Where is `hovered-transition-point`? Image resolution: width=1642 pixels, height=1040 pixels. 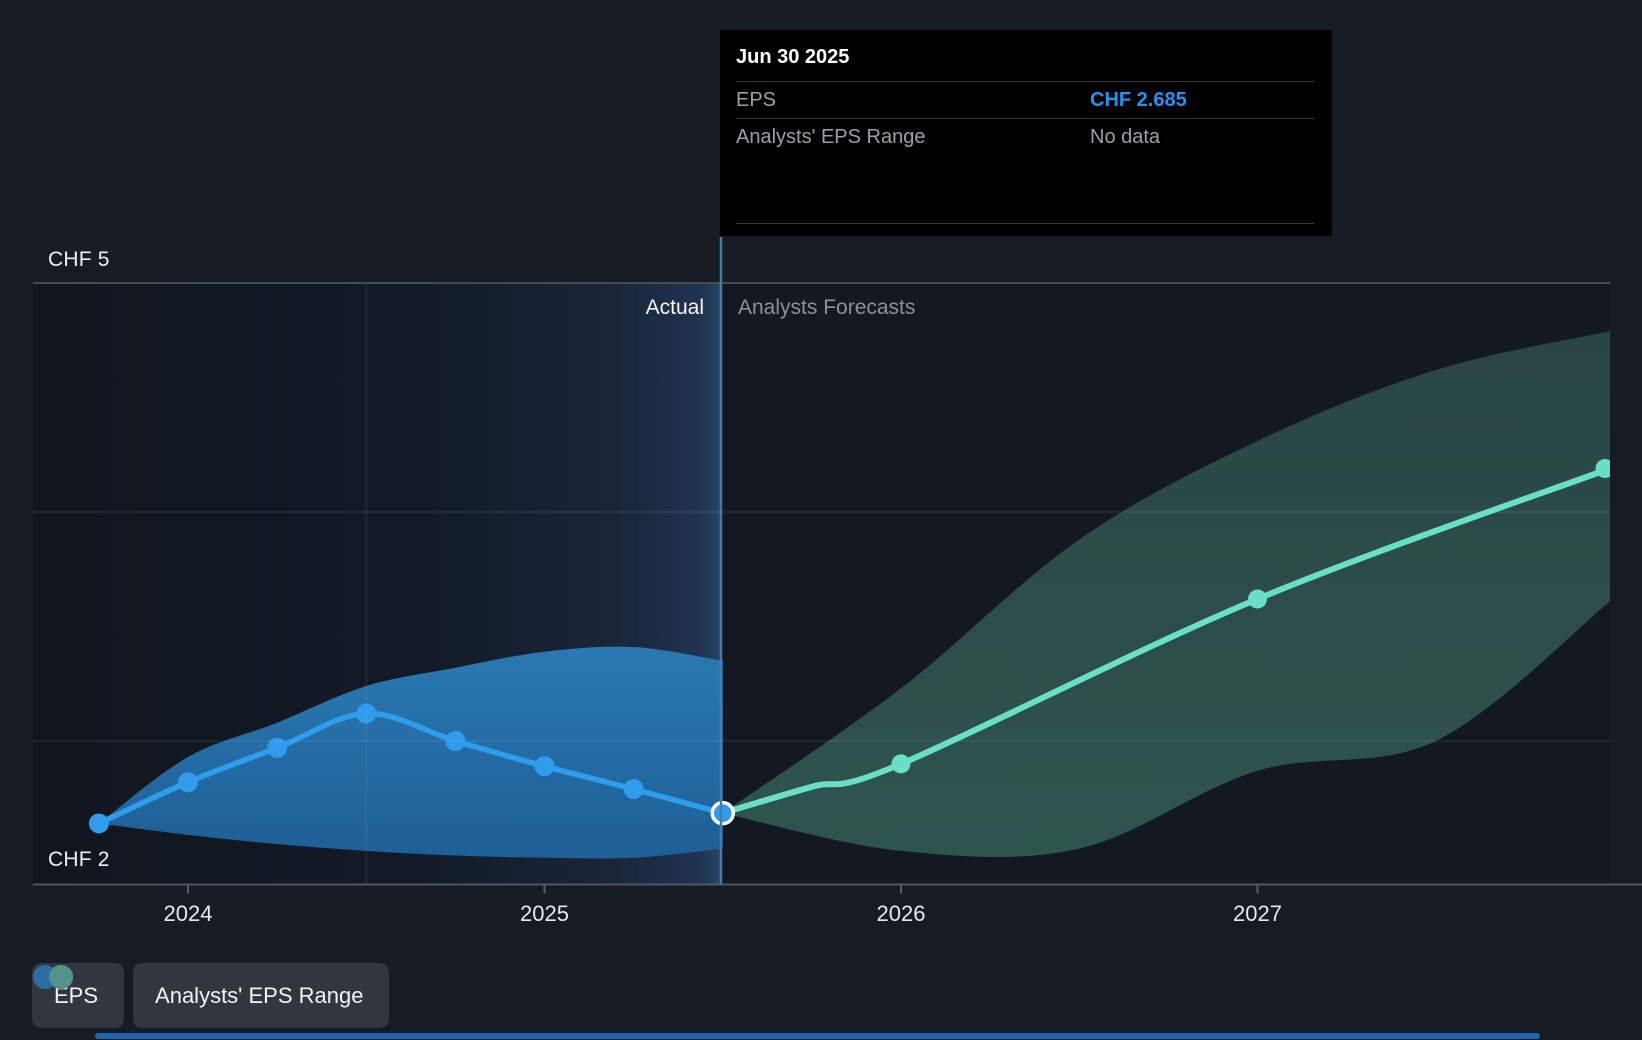
hovered-transition-point is located at coordinates (722, 813).